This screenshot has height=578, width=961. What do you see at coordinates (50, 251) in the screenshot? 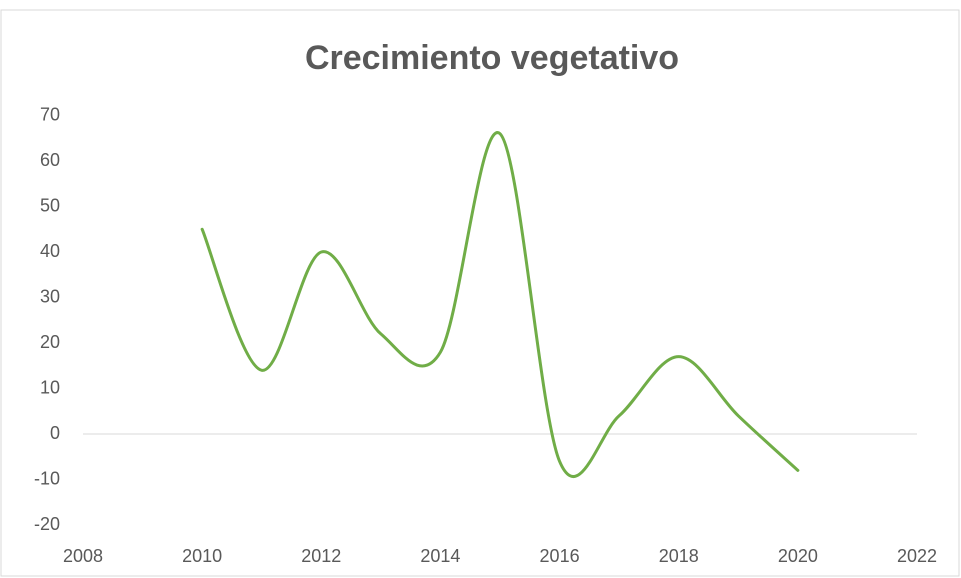
I see `y-tick-label: 40` at bounding box center [50, 251].